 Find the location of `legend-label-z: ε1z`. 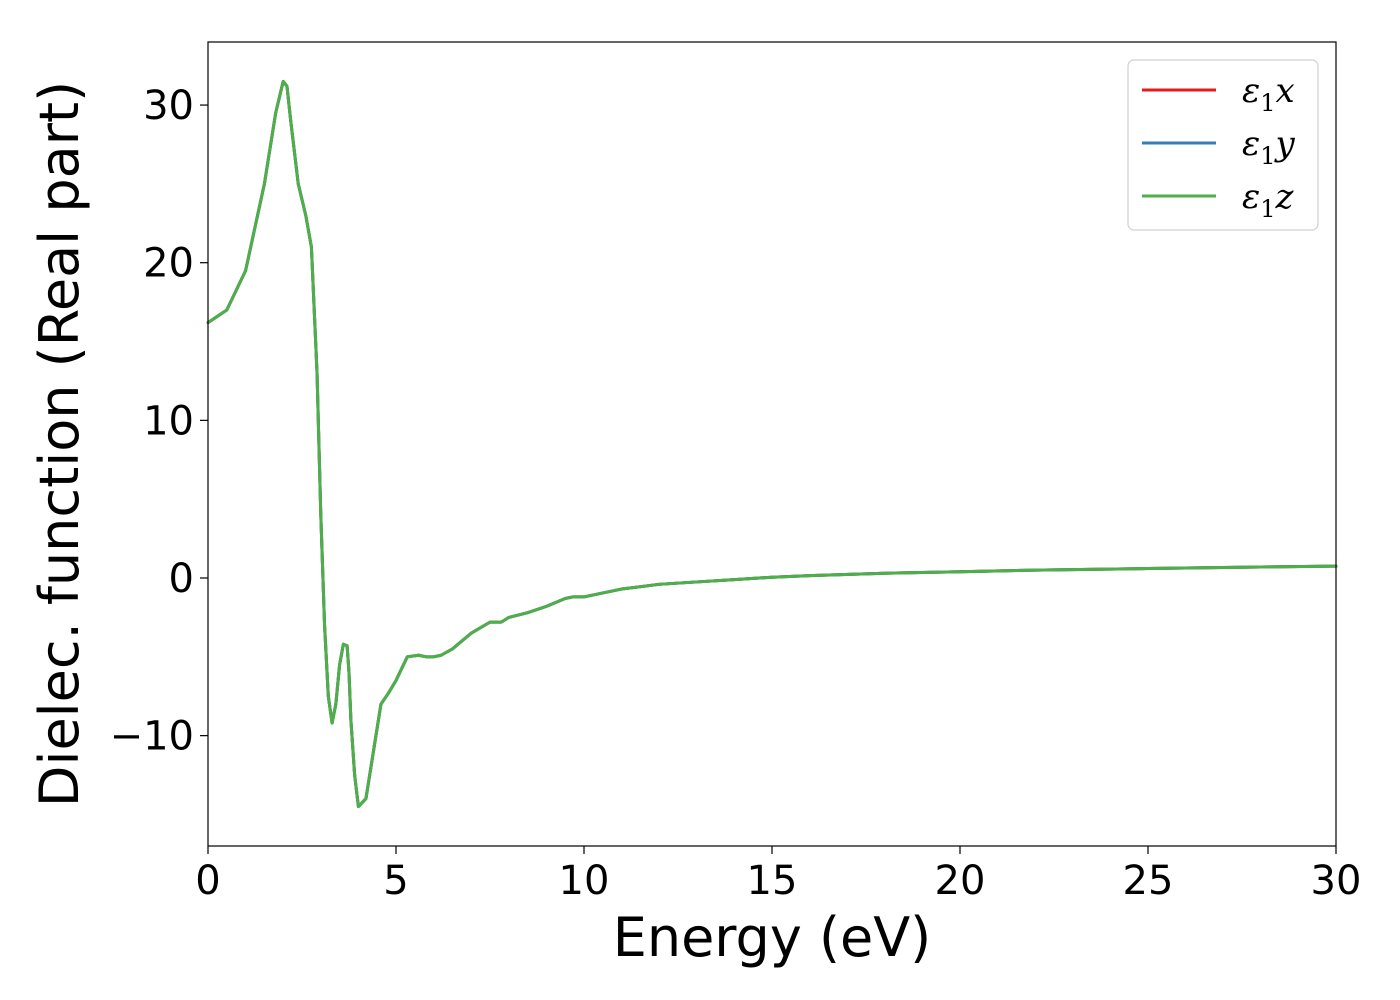

legend-label-z: ε1z is located at coordinates (1268, 200).